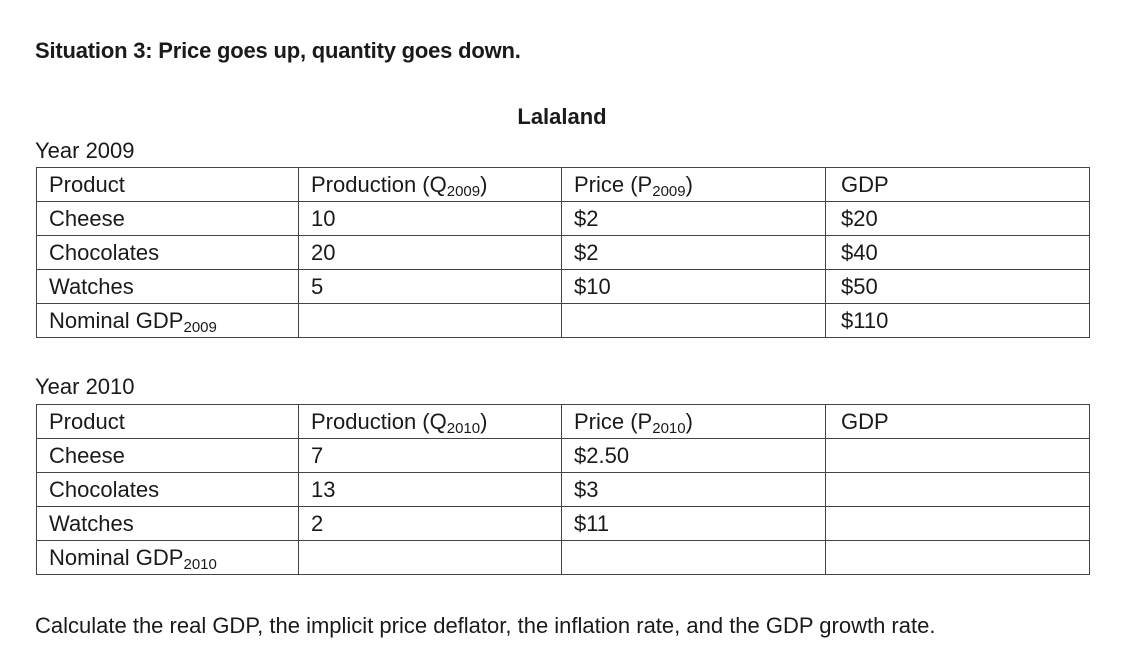 The image size is (1137, 661). Describe the element at coordinates (693, 455) in the screenshot. I see `price-cell: $2.50` at that location.